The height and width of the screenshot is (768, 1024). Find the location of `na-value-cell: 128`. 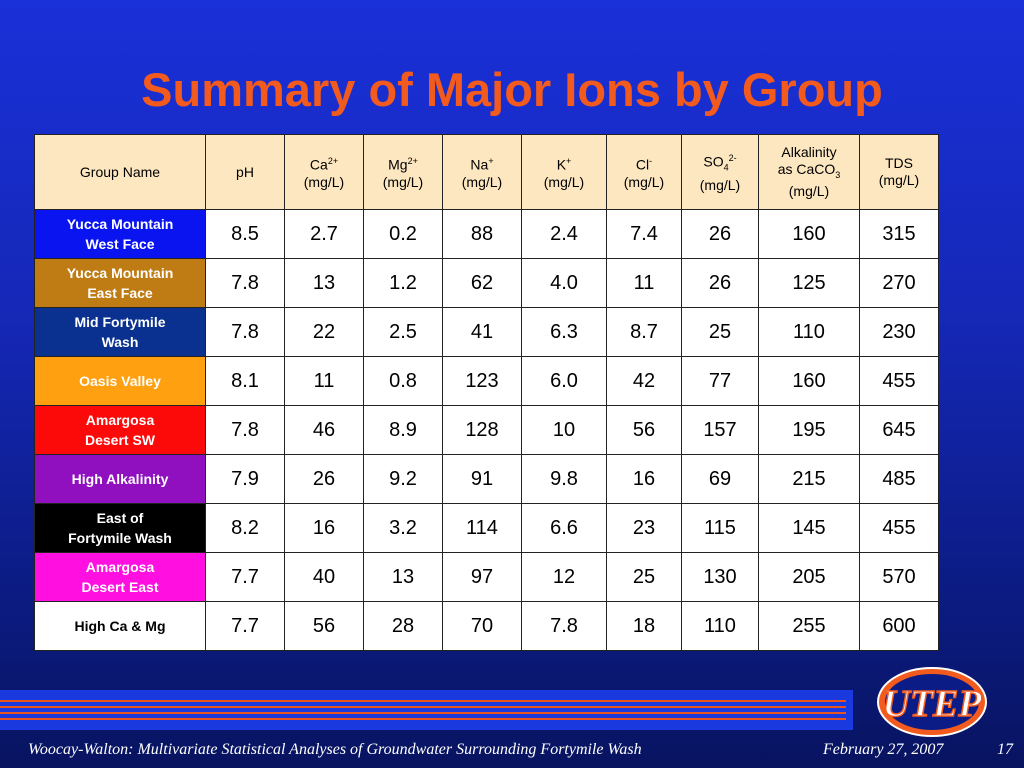

na-value-cell: 128 is located at coordinates (482, 430).